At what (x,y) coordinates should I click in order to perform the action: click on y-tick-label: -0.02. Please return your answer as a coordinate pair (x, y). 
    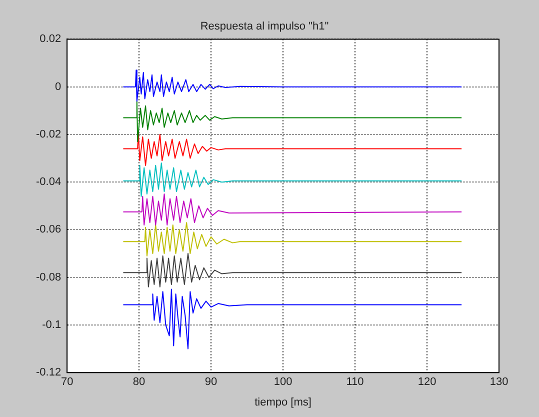
    Looking at the image, I should click on (49, 134).